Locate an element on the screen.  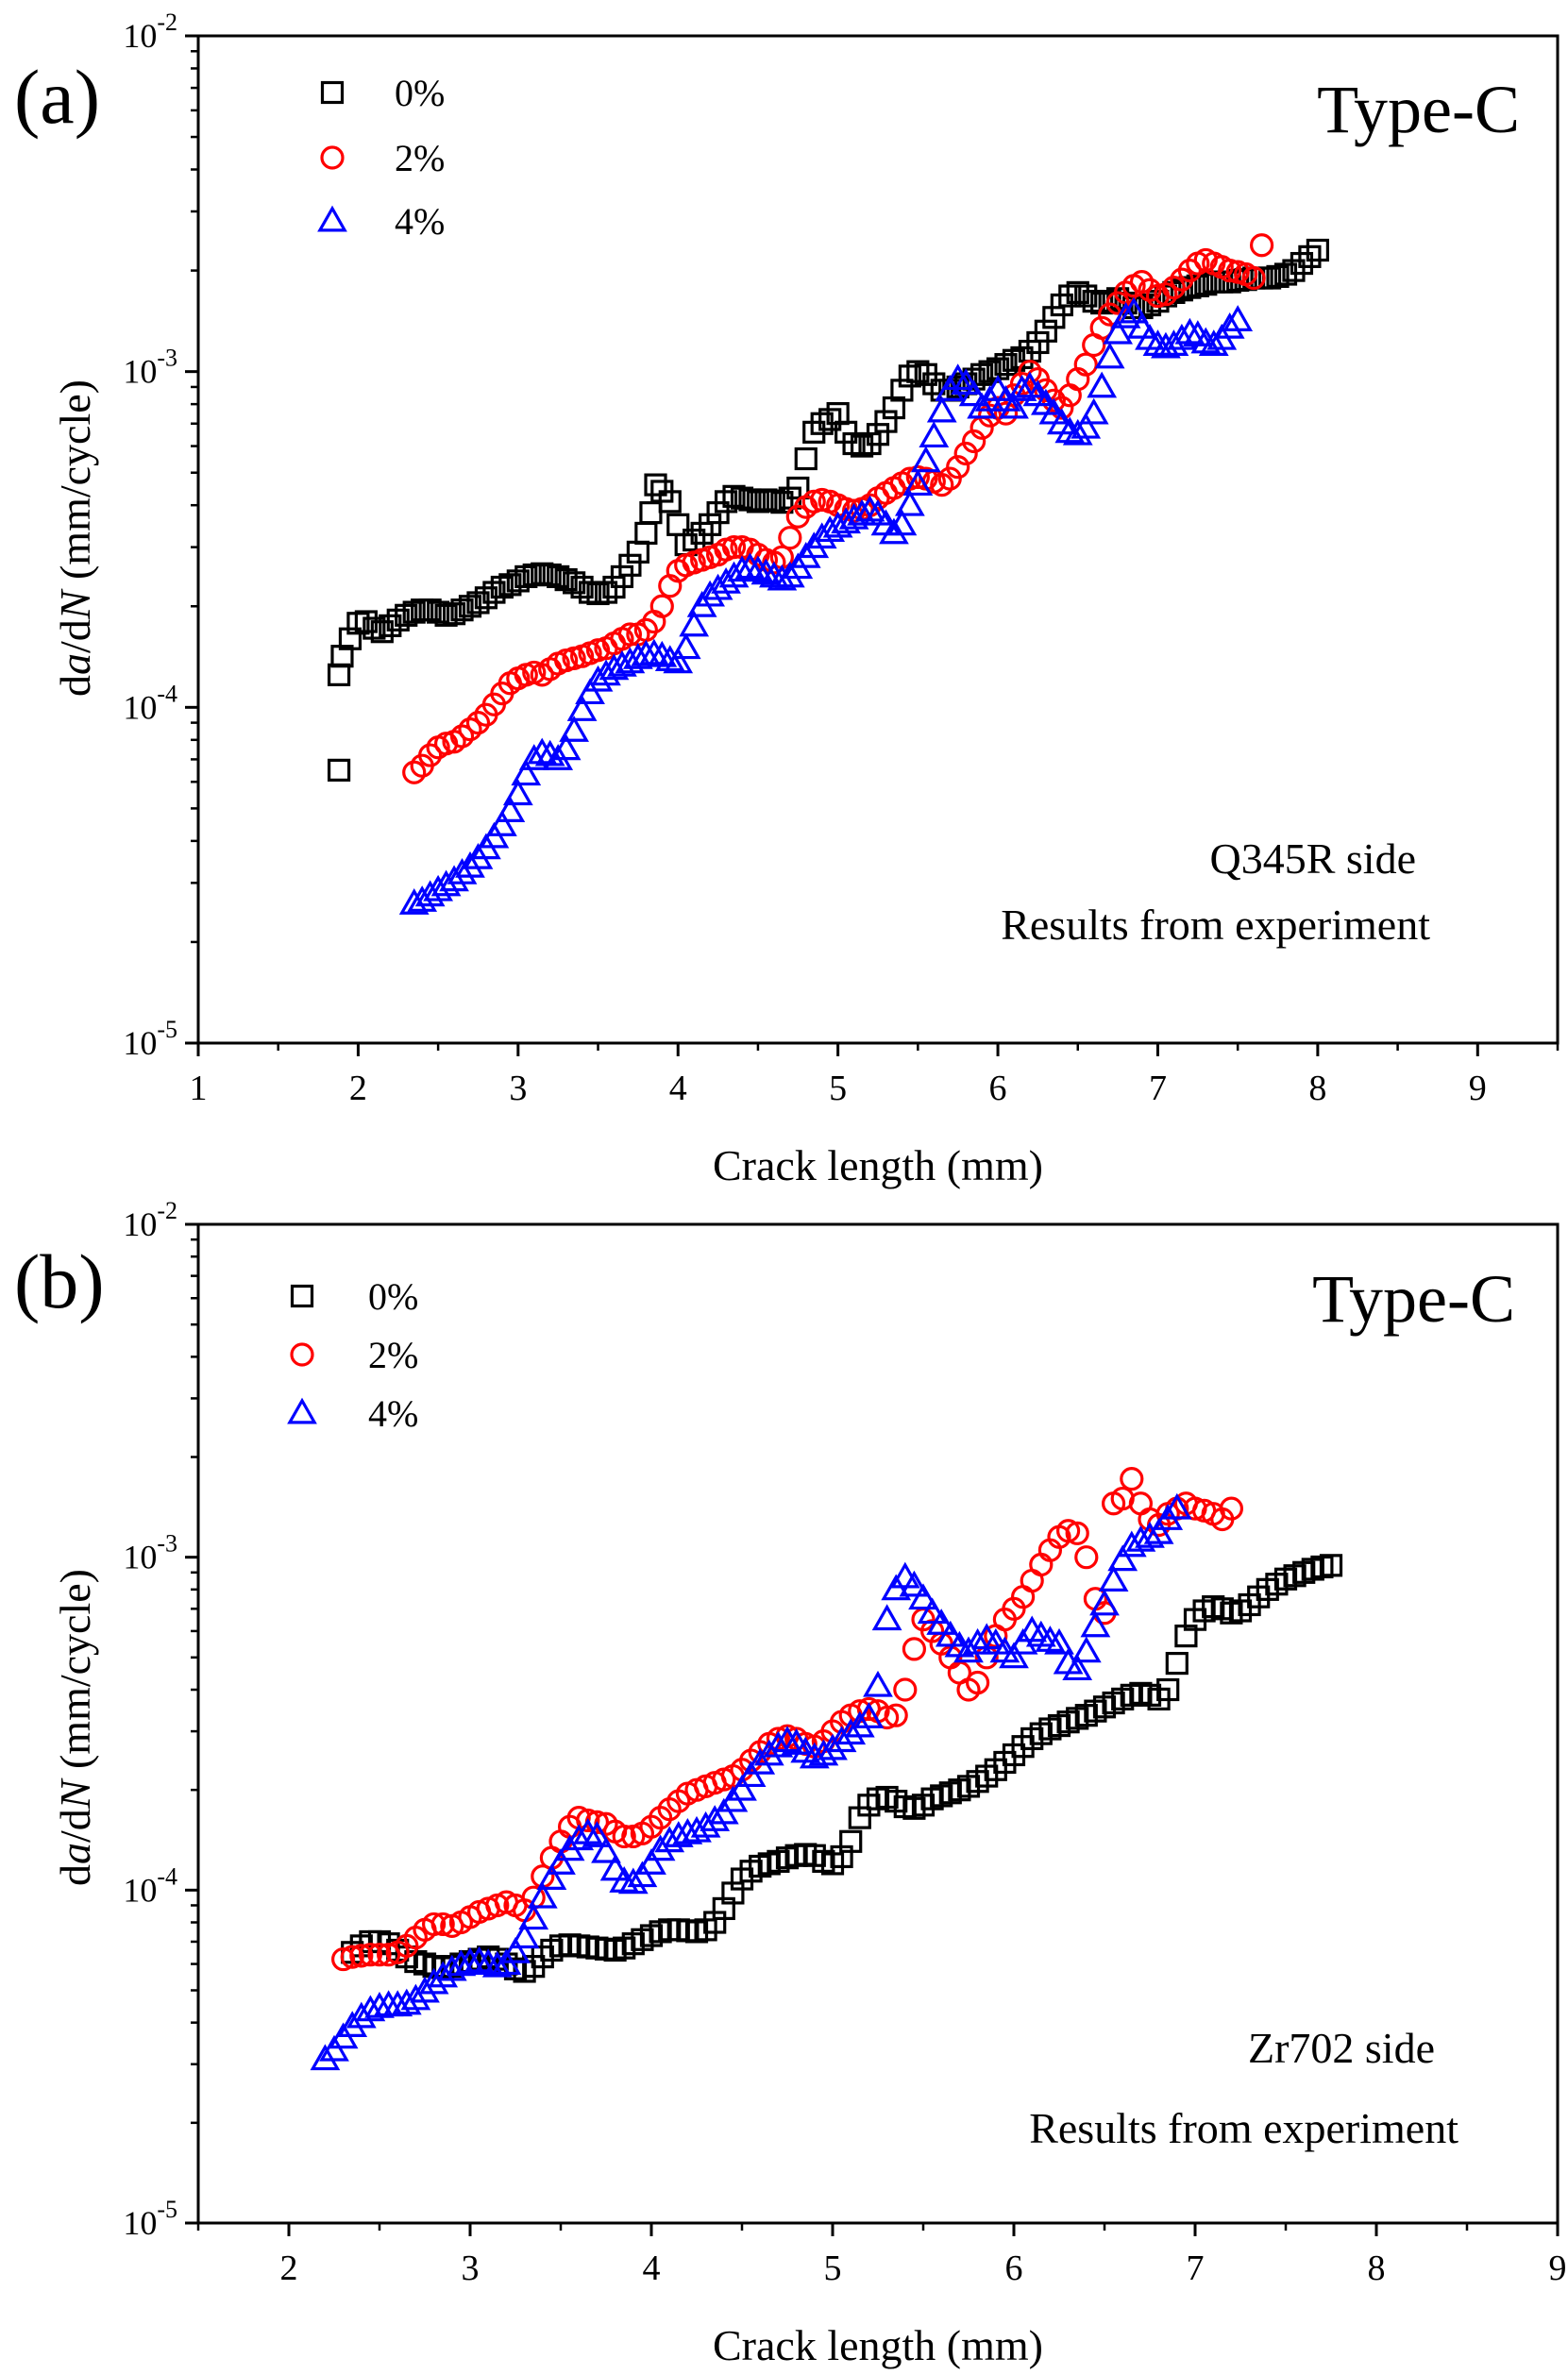
y-tick-label: 10⁻³ is located at coordinates (150, 368).